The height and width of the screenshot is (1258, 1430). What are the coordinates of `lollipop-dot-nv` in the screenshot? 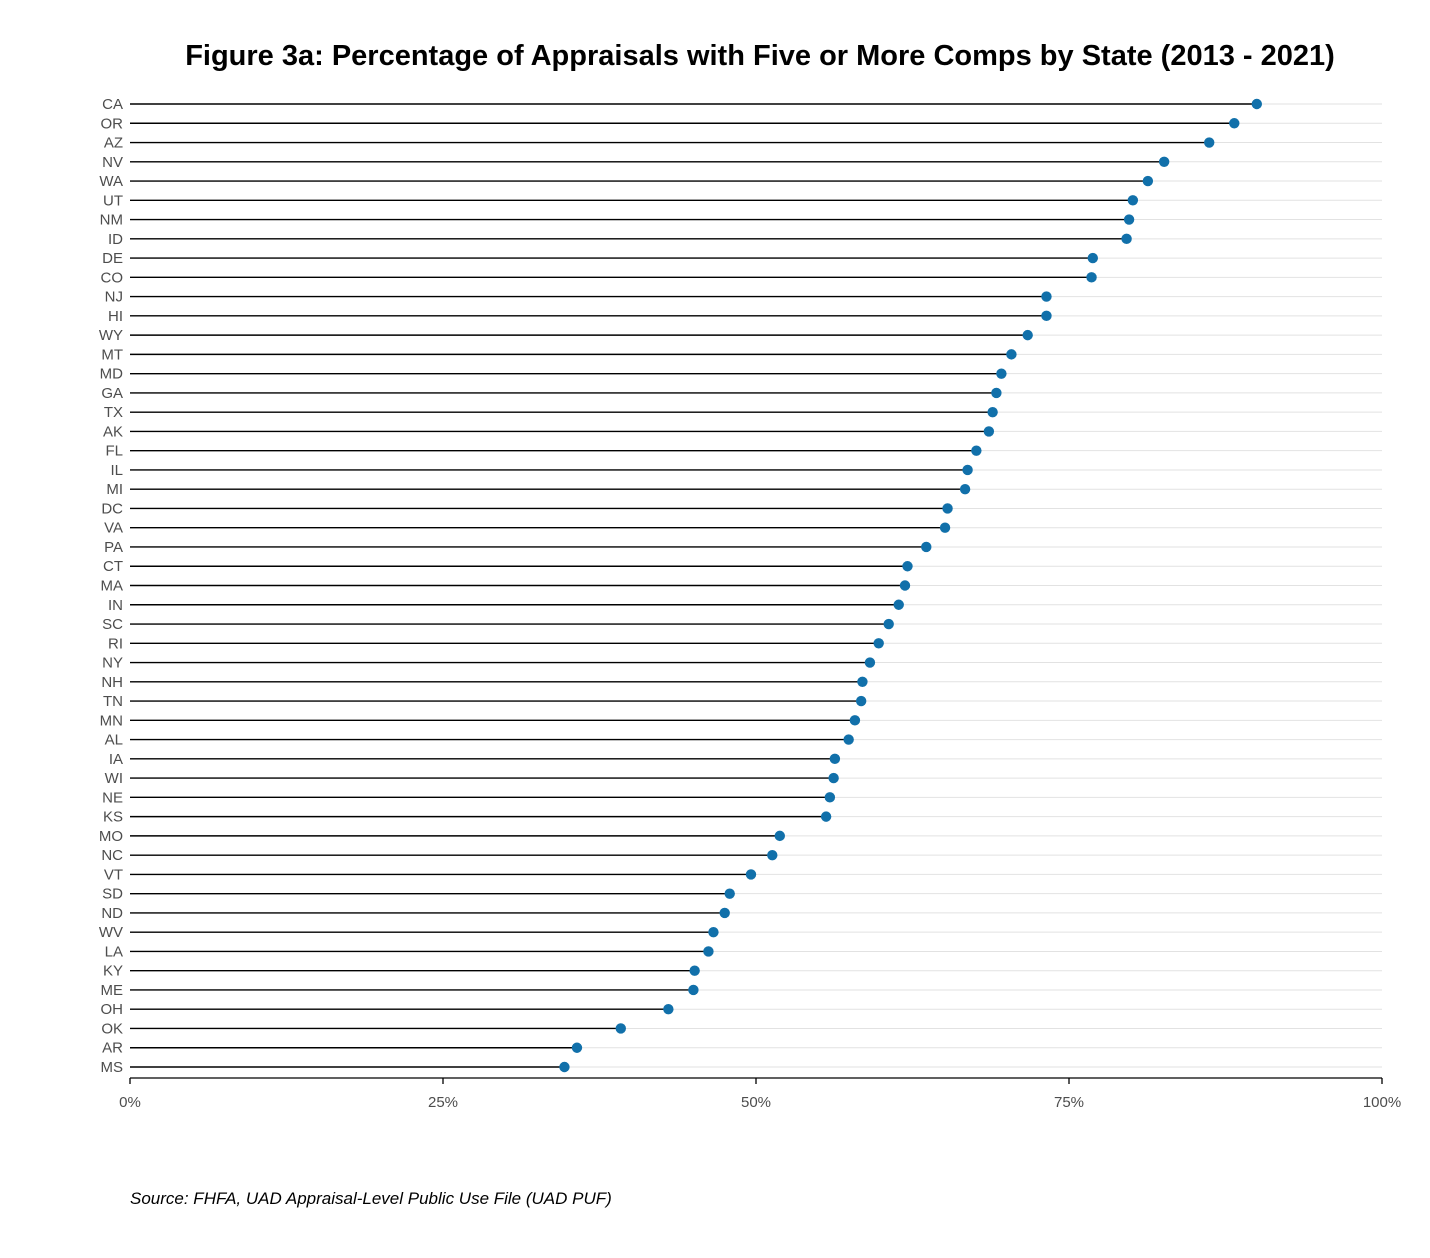 It's located at (1164, 161).